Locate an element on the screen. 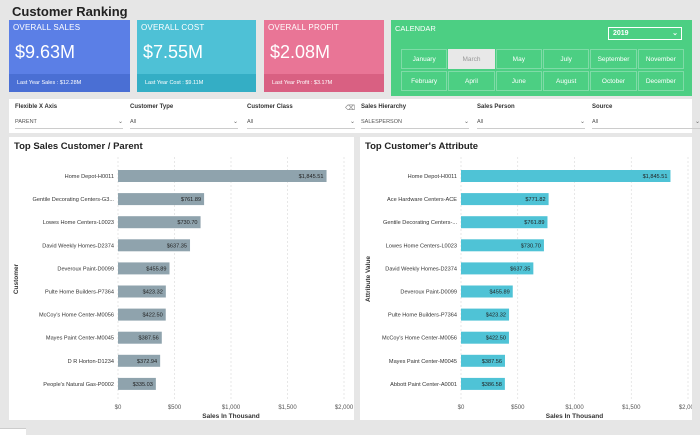 The width and height of the screenshot is (700, 435). data-label: $386.58 is located at coordinates (492, 385).